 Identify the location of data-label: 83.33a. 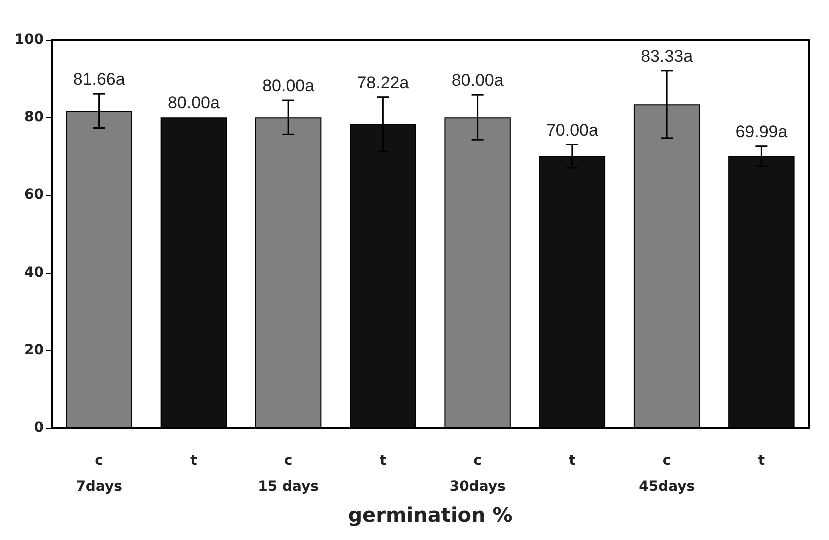
(667, 56).